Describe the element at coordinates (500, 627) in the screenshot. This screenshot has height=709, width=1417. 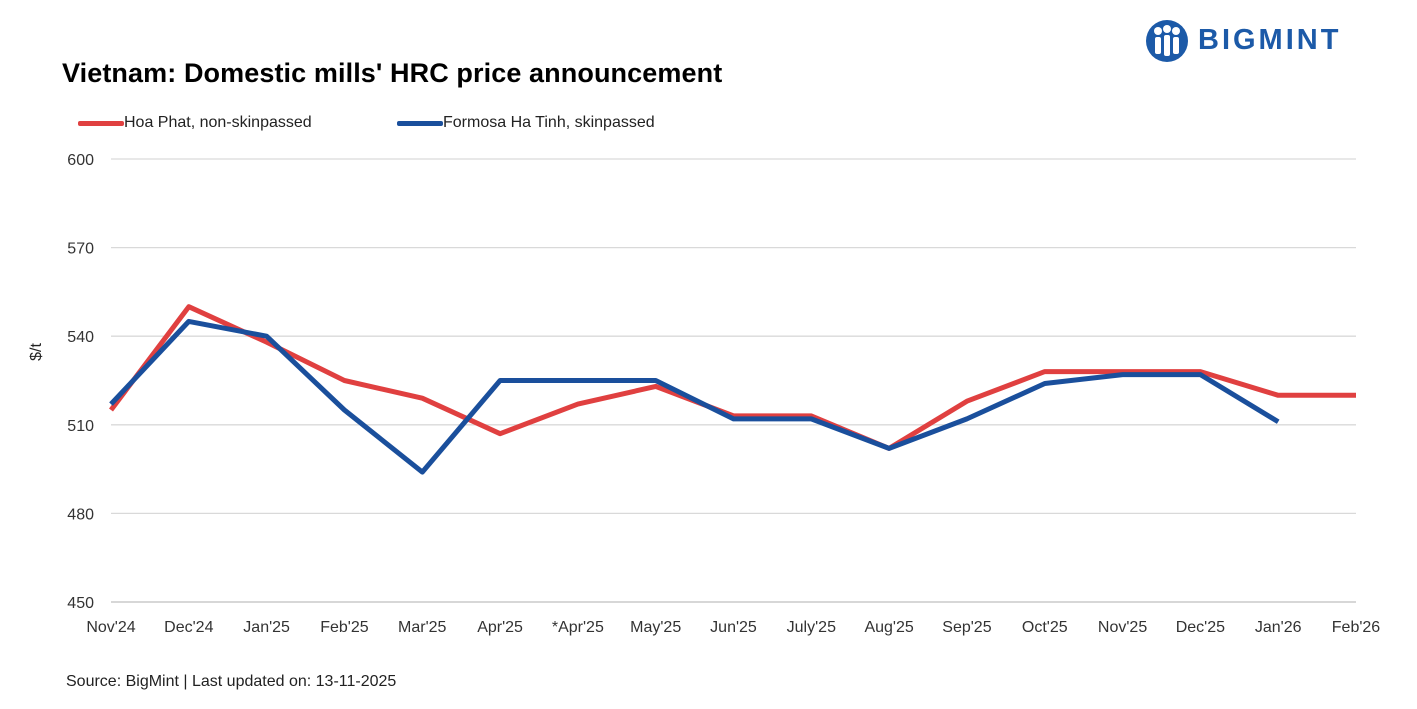
I see `x-tick-label: Apr'25` at that location.